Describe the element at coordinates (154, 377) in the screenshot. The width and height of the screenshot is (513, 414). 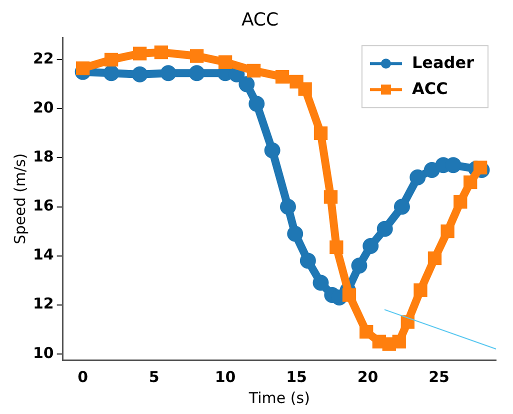
I see `x-tick-label: 5` at that location.